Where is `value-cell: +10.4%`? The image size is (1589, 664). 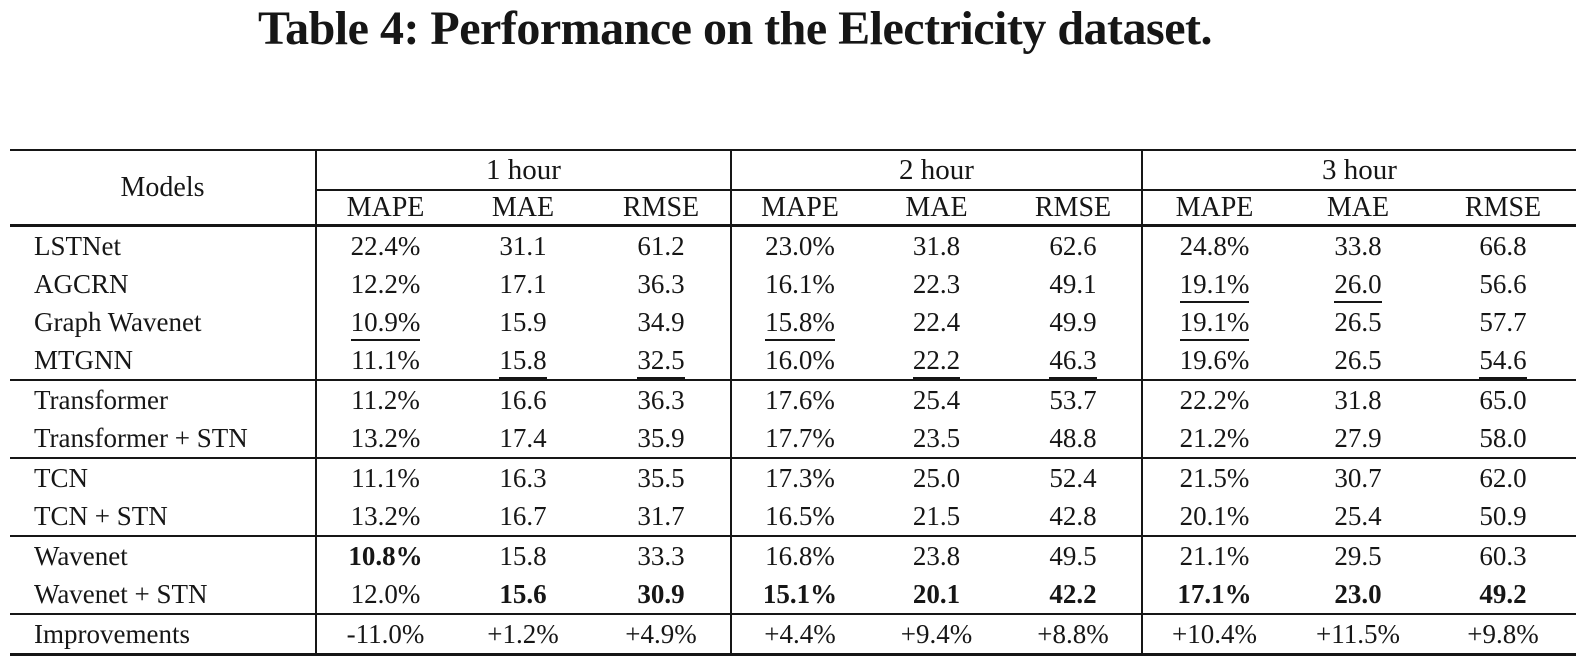
value-cell: +10.4% is located at coordinates (1213, 634).